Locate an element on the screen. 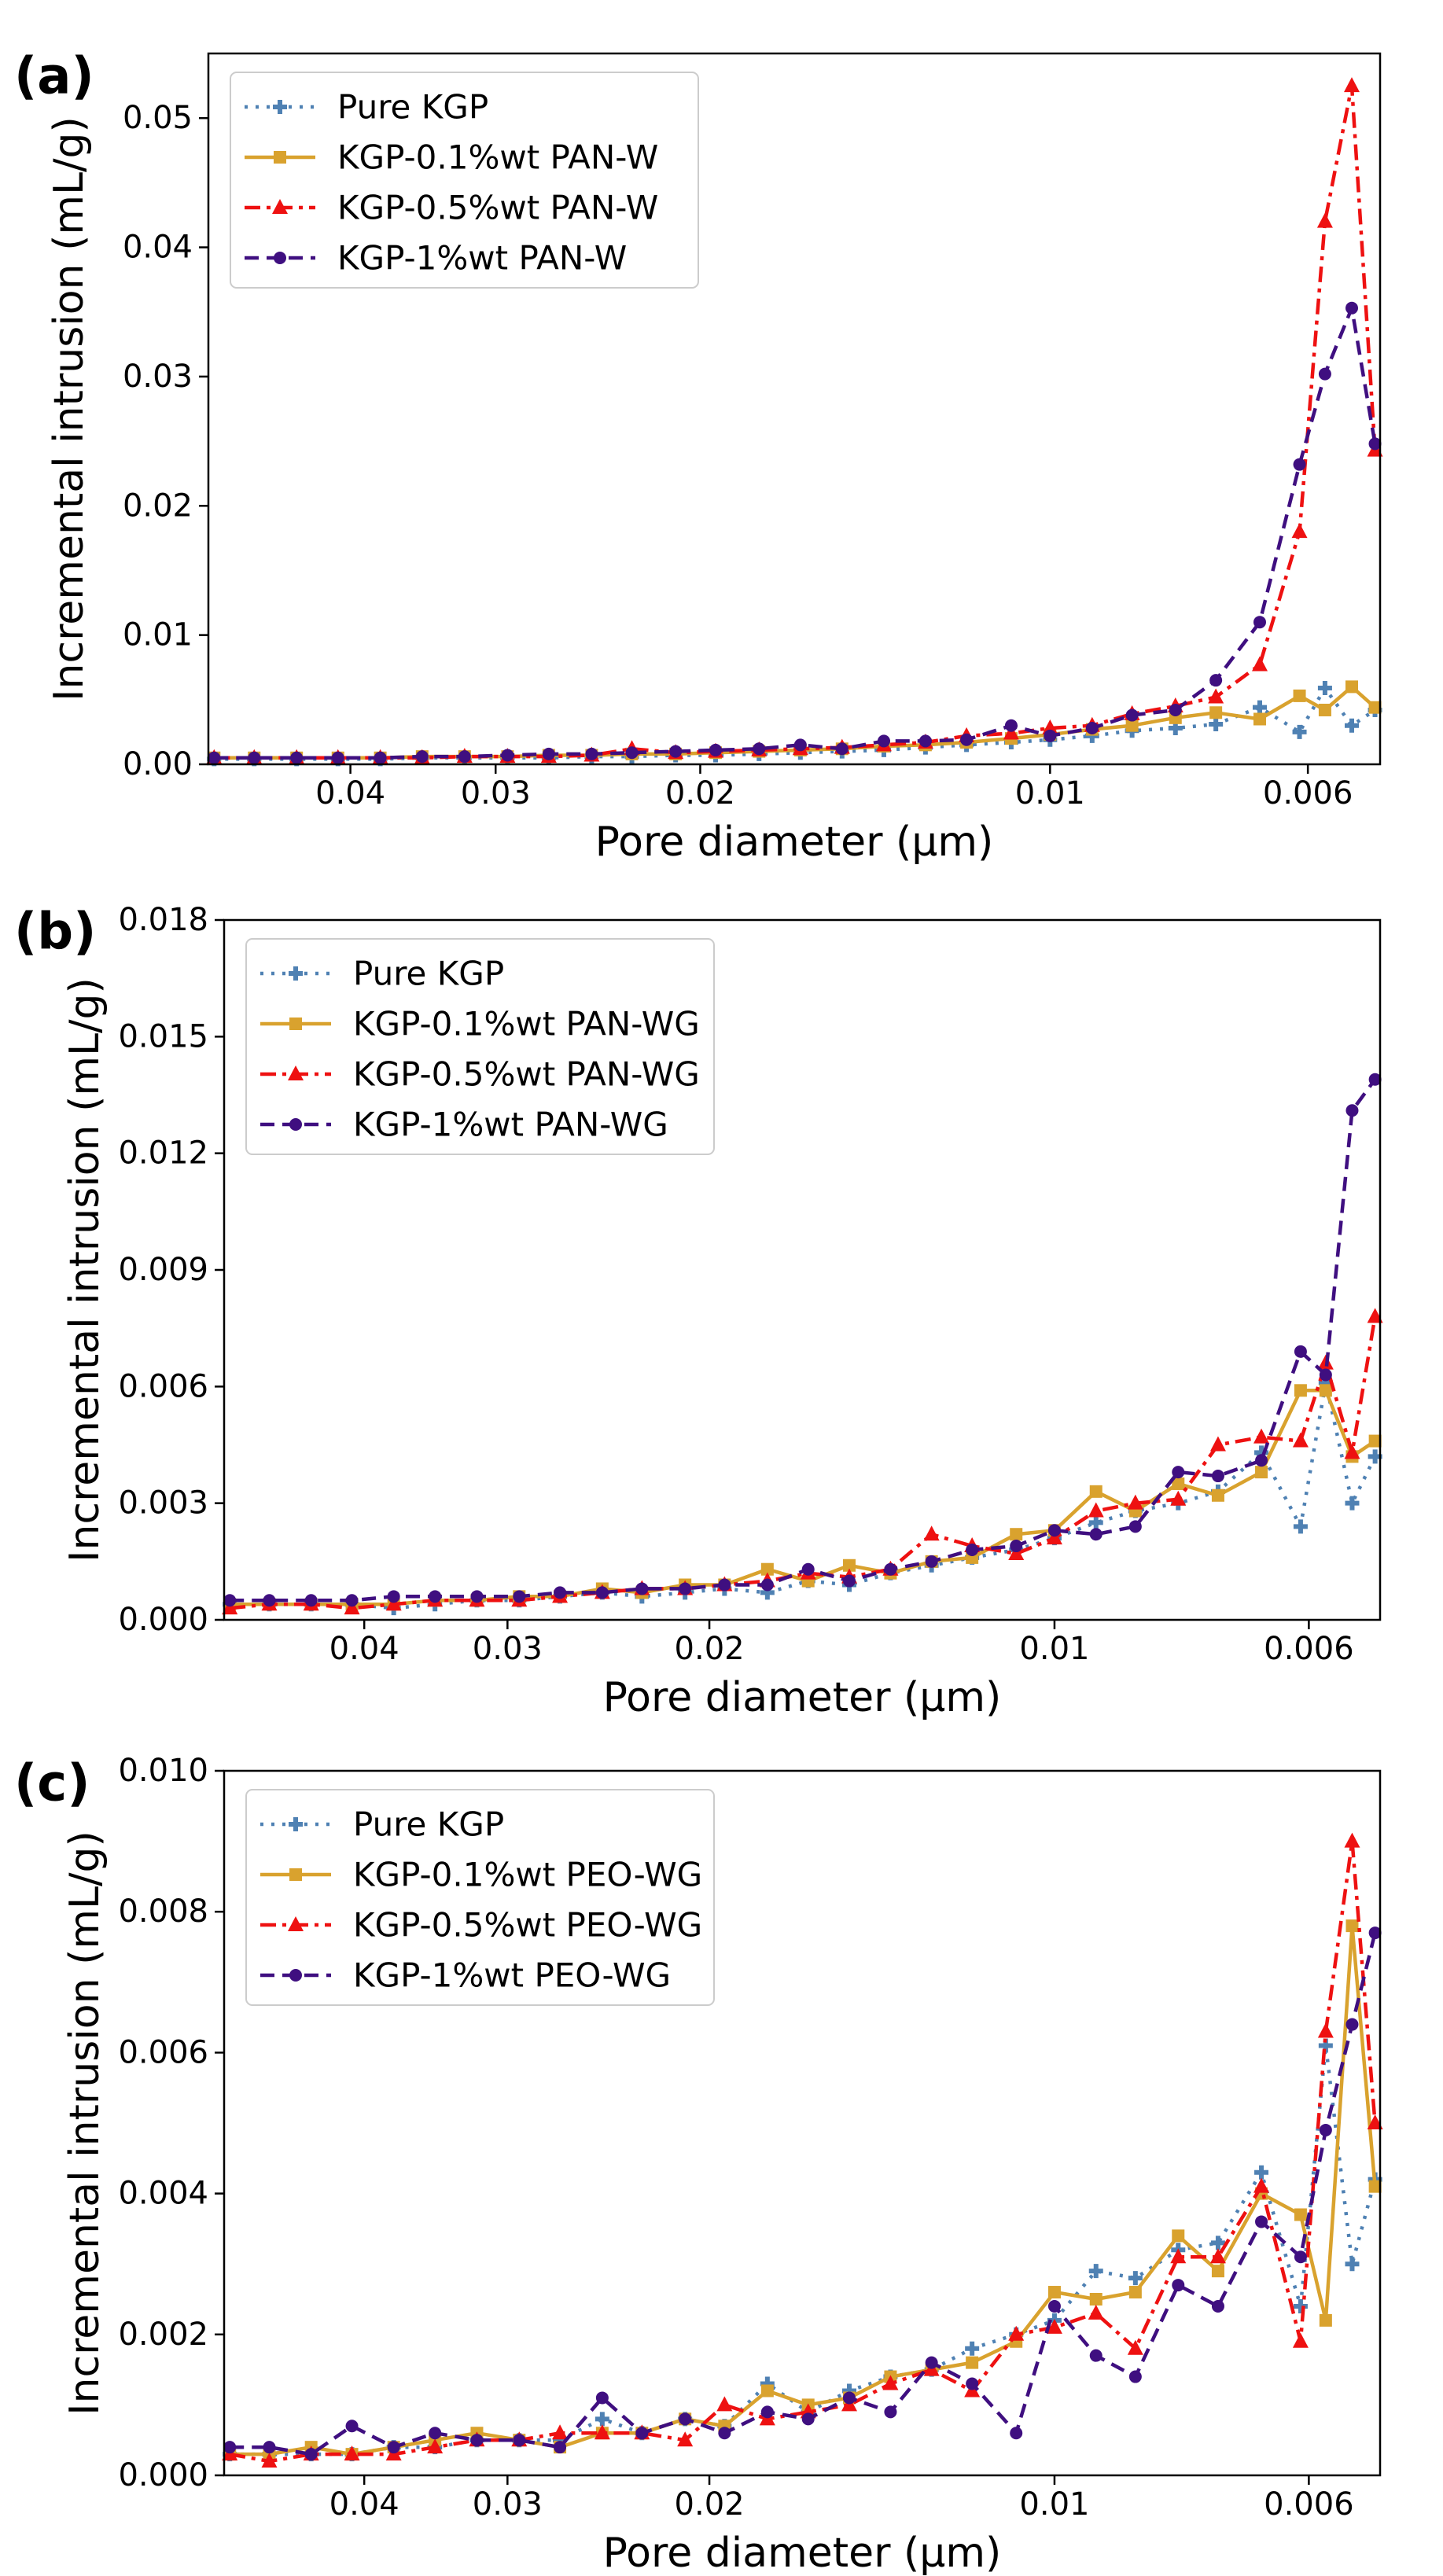  x-tick-label: 0.04 is located at coordinates (364, 1649).